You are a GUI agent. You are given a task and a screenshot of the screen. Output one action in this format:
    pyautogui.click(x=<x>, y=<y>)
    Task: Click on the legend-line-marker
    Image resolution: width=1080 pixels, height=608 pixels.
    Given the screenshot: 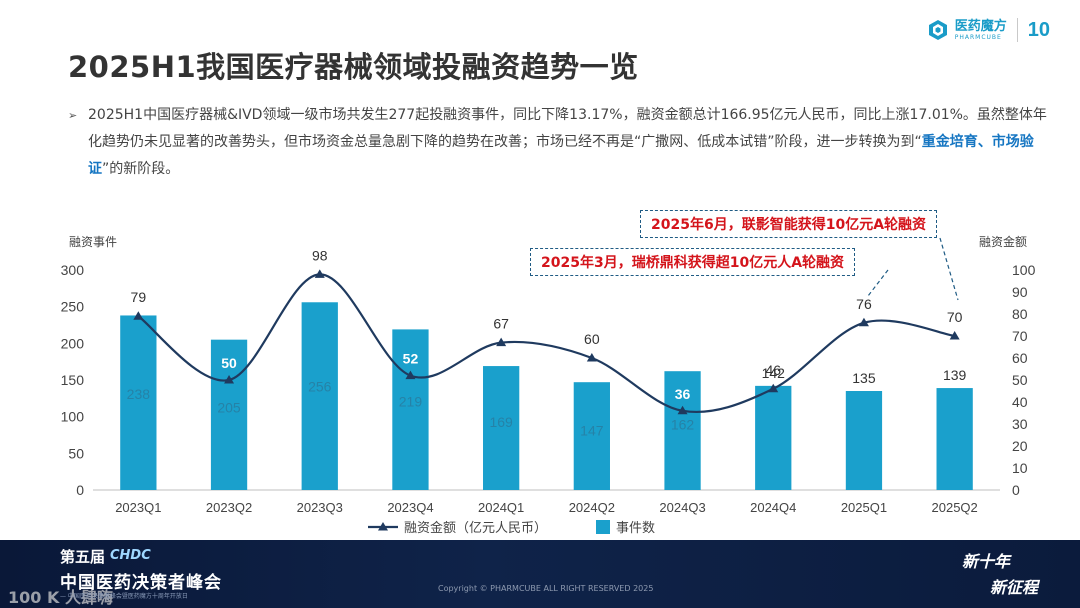 What is the action you would take?
    pyautogui.click(x=383, y=526)
    